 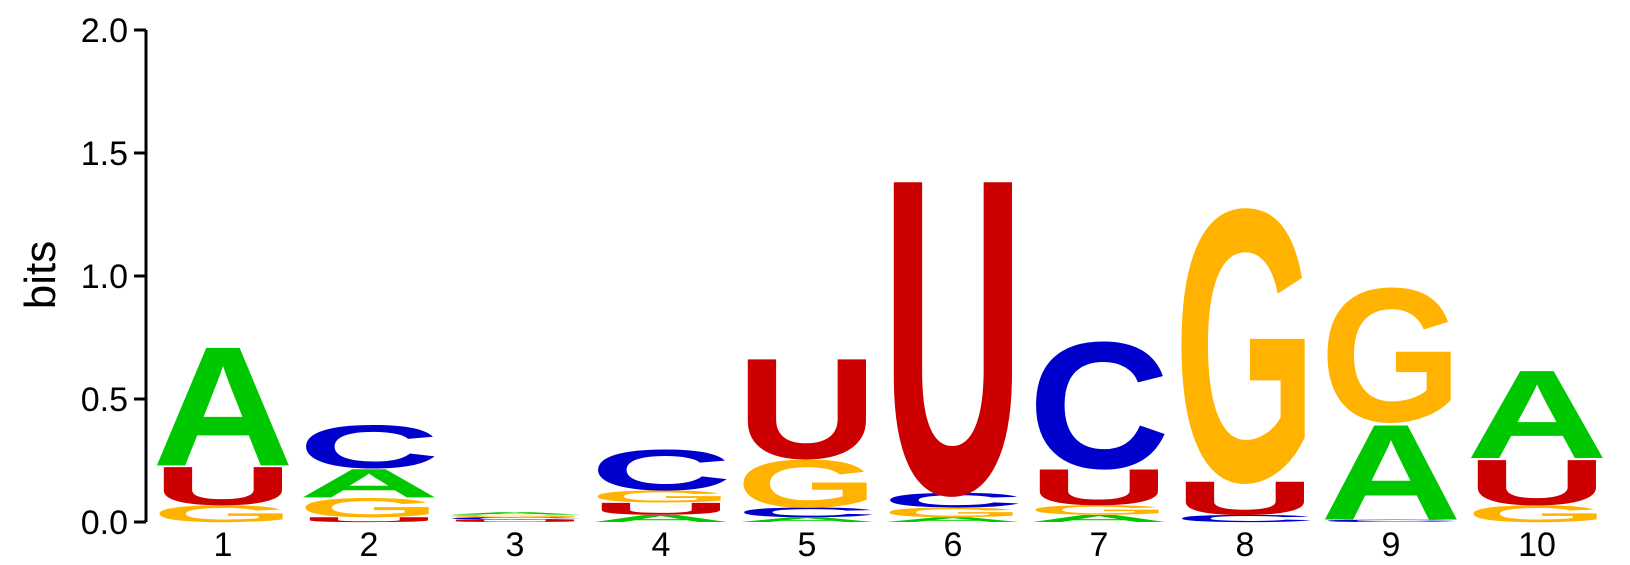 What do you see at coordinates (223, 545) in the screenshot?
I see `x-tick-label: 1` at bounding box center [223, 545].